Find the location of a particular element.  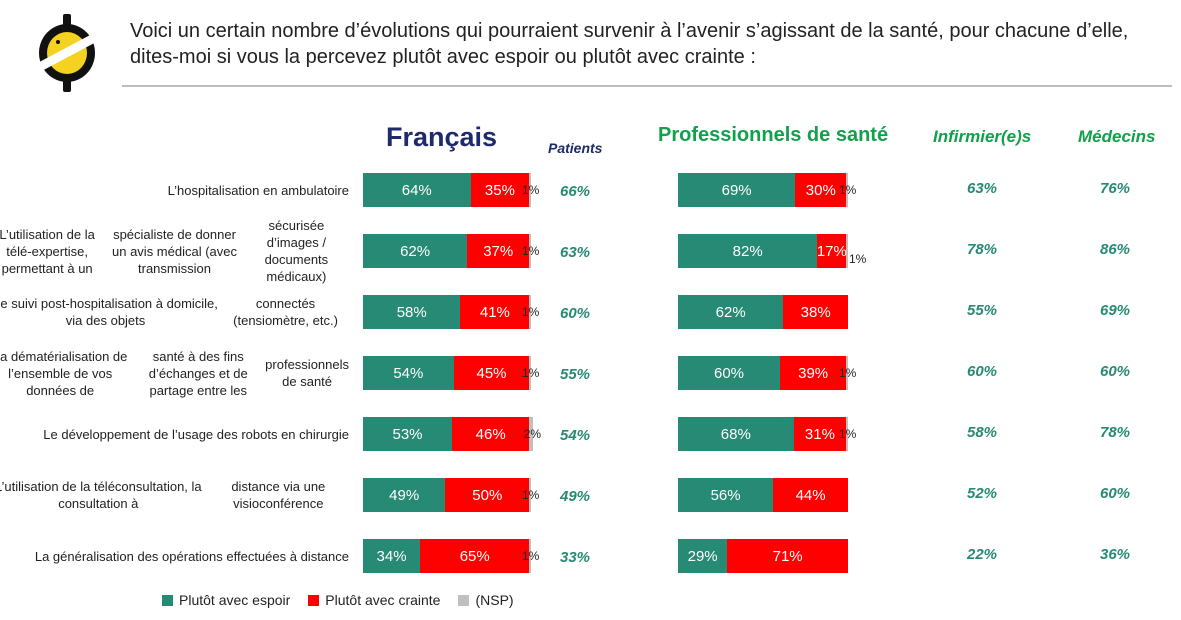

header-infirmiers: Infirmier(e)s is located at coordinates (982, 136).